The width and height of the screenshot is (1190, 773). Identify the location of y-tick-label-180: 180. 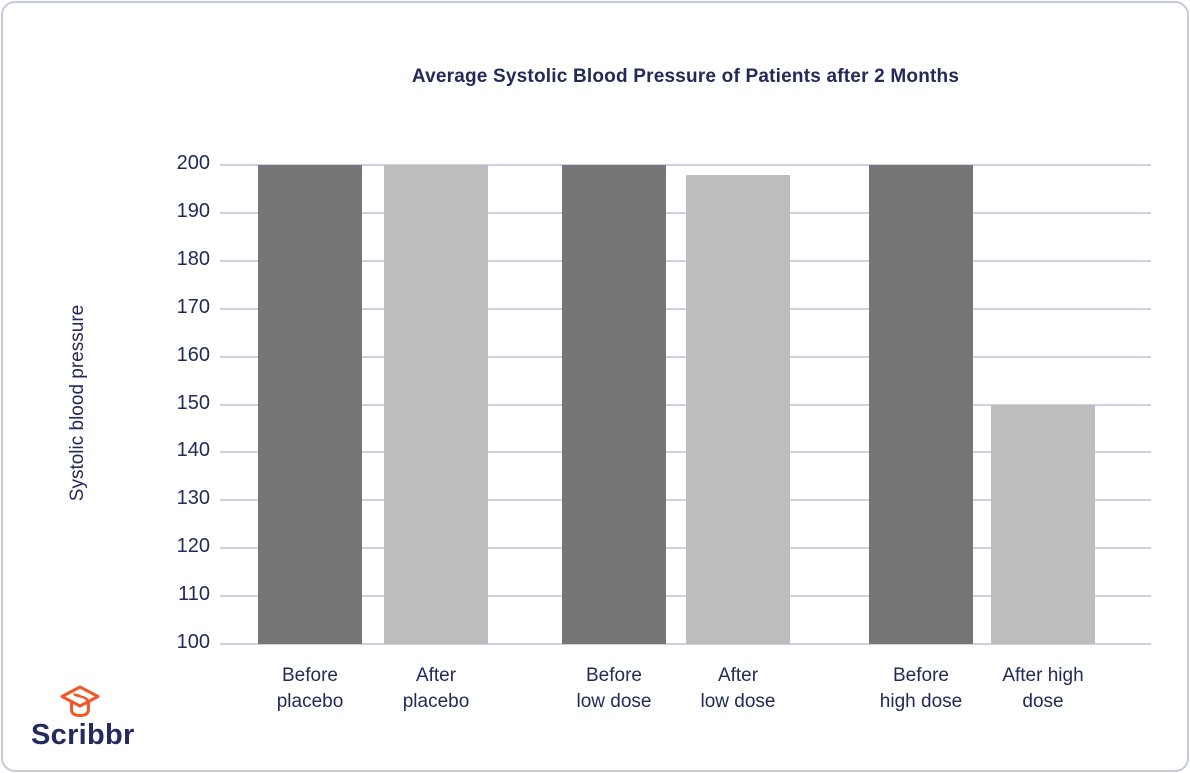
(193, 258).